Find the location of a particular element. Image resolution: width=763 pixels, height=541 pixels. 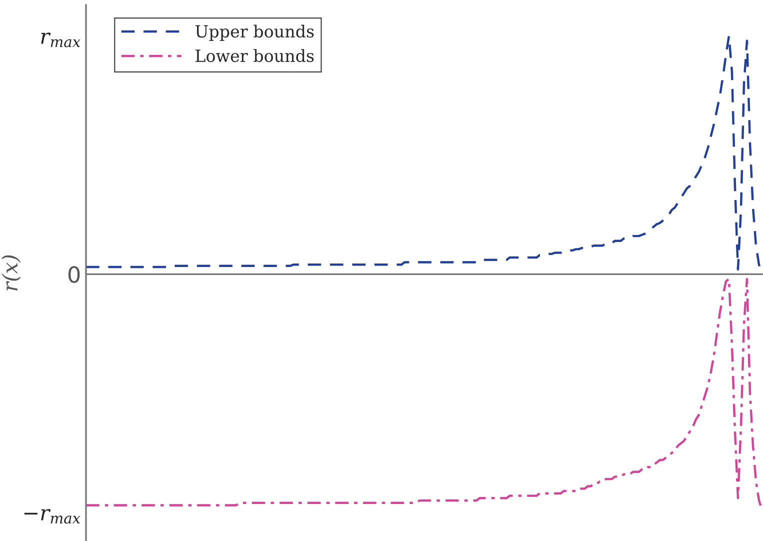

text: 0 is located at coordinates (74, 274).